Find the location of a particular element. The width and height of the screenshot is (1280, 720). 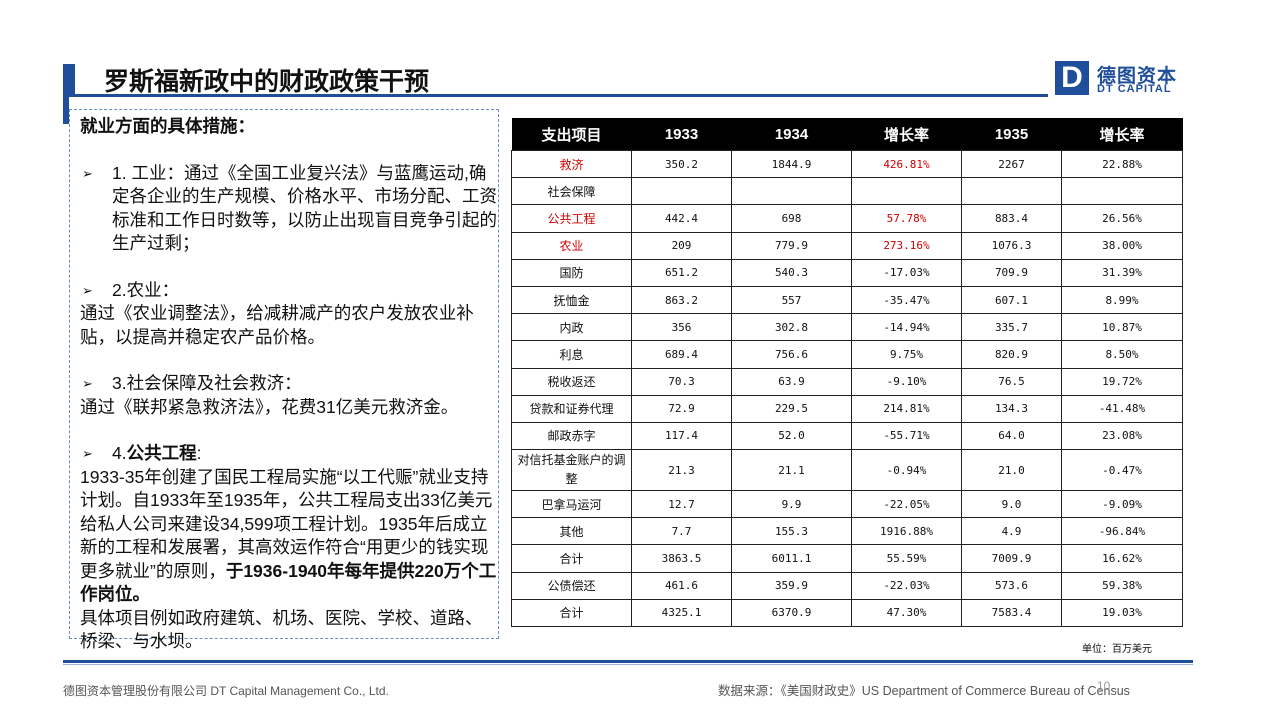

logo-mark: D is located at coordinates (1072, 78).